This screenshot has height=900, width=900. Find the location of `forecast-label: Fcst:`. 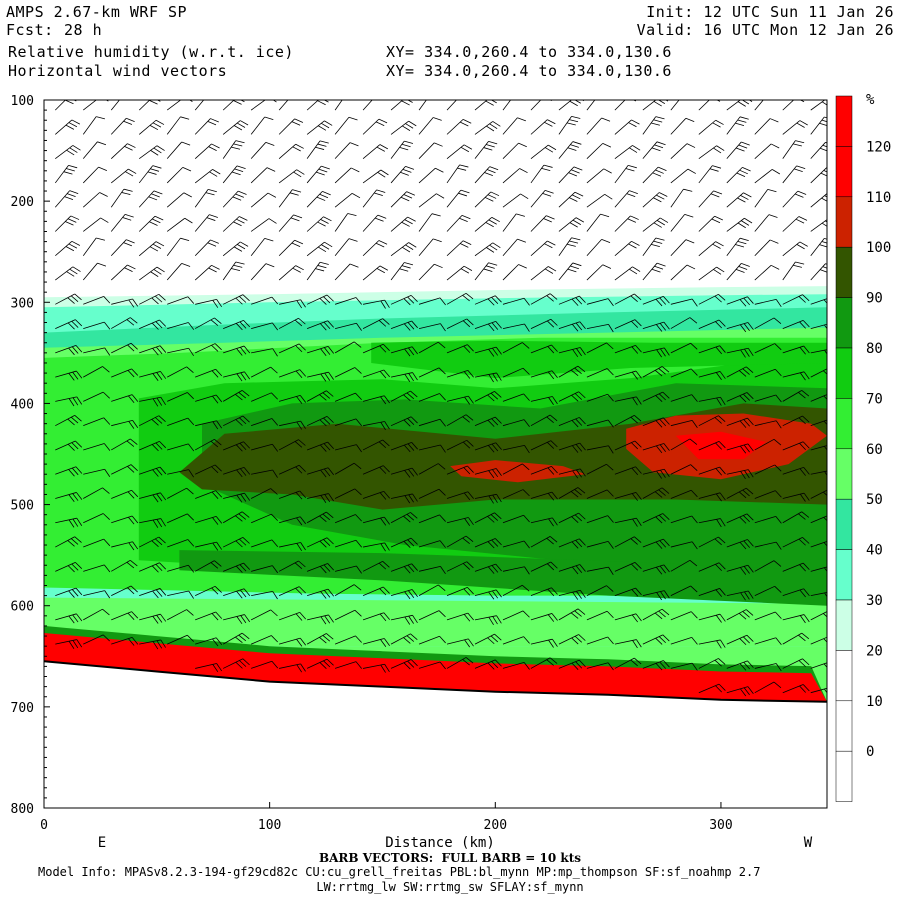

forecast-label: Fcst: is located at coordinates (30, 30).